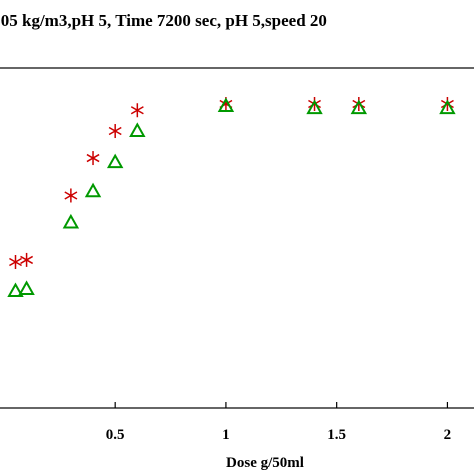 This screenshot has width=474, height=474. I want to click on x-tick-label: 1.5, so click(336, 435).